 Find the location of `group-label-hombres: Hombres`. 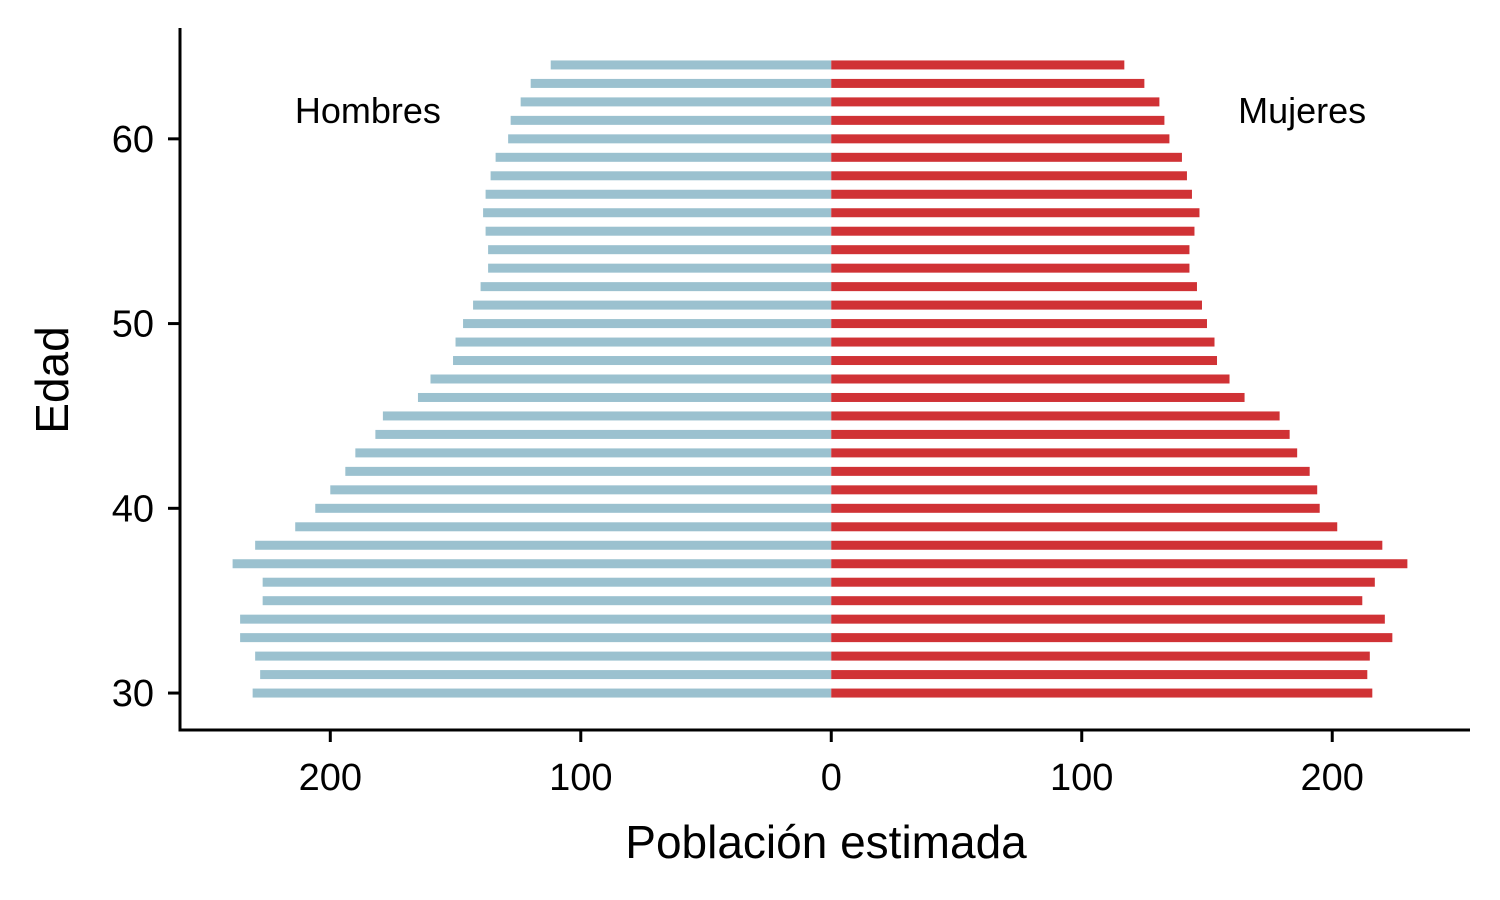

group-label-hombres: Hombres is located at coordinates (368, 110).